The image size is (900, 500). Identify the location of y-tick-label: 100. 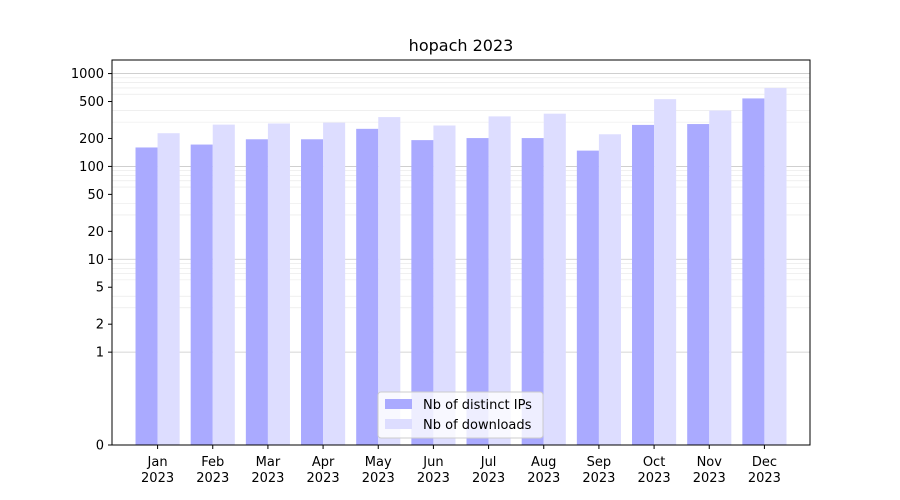
(91, 167).